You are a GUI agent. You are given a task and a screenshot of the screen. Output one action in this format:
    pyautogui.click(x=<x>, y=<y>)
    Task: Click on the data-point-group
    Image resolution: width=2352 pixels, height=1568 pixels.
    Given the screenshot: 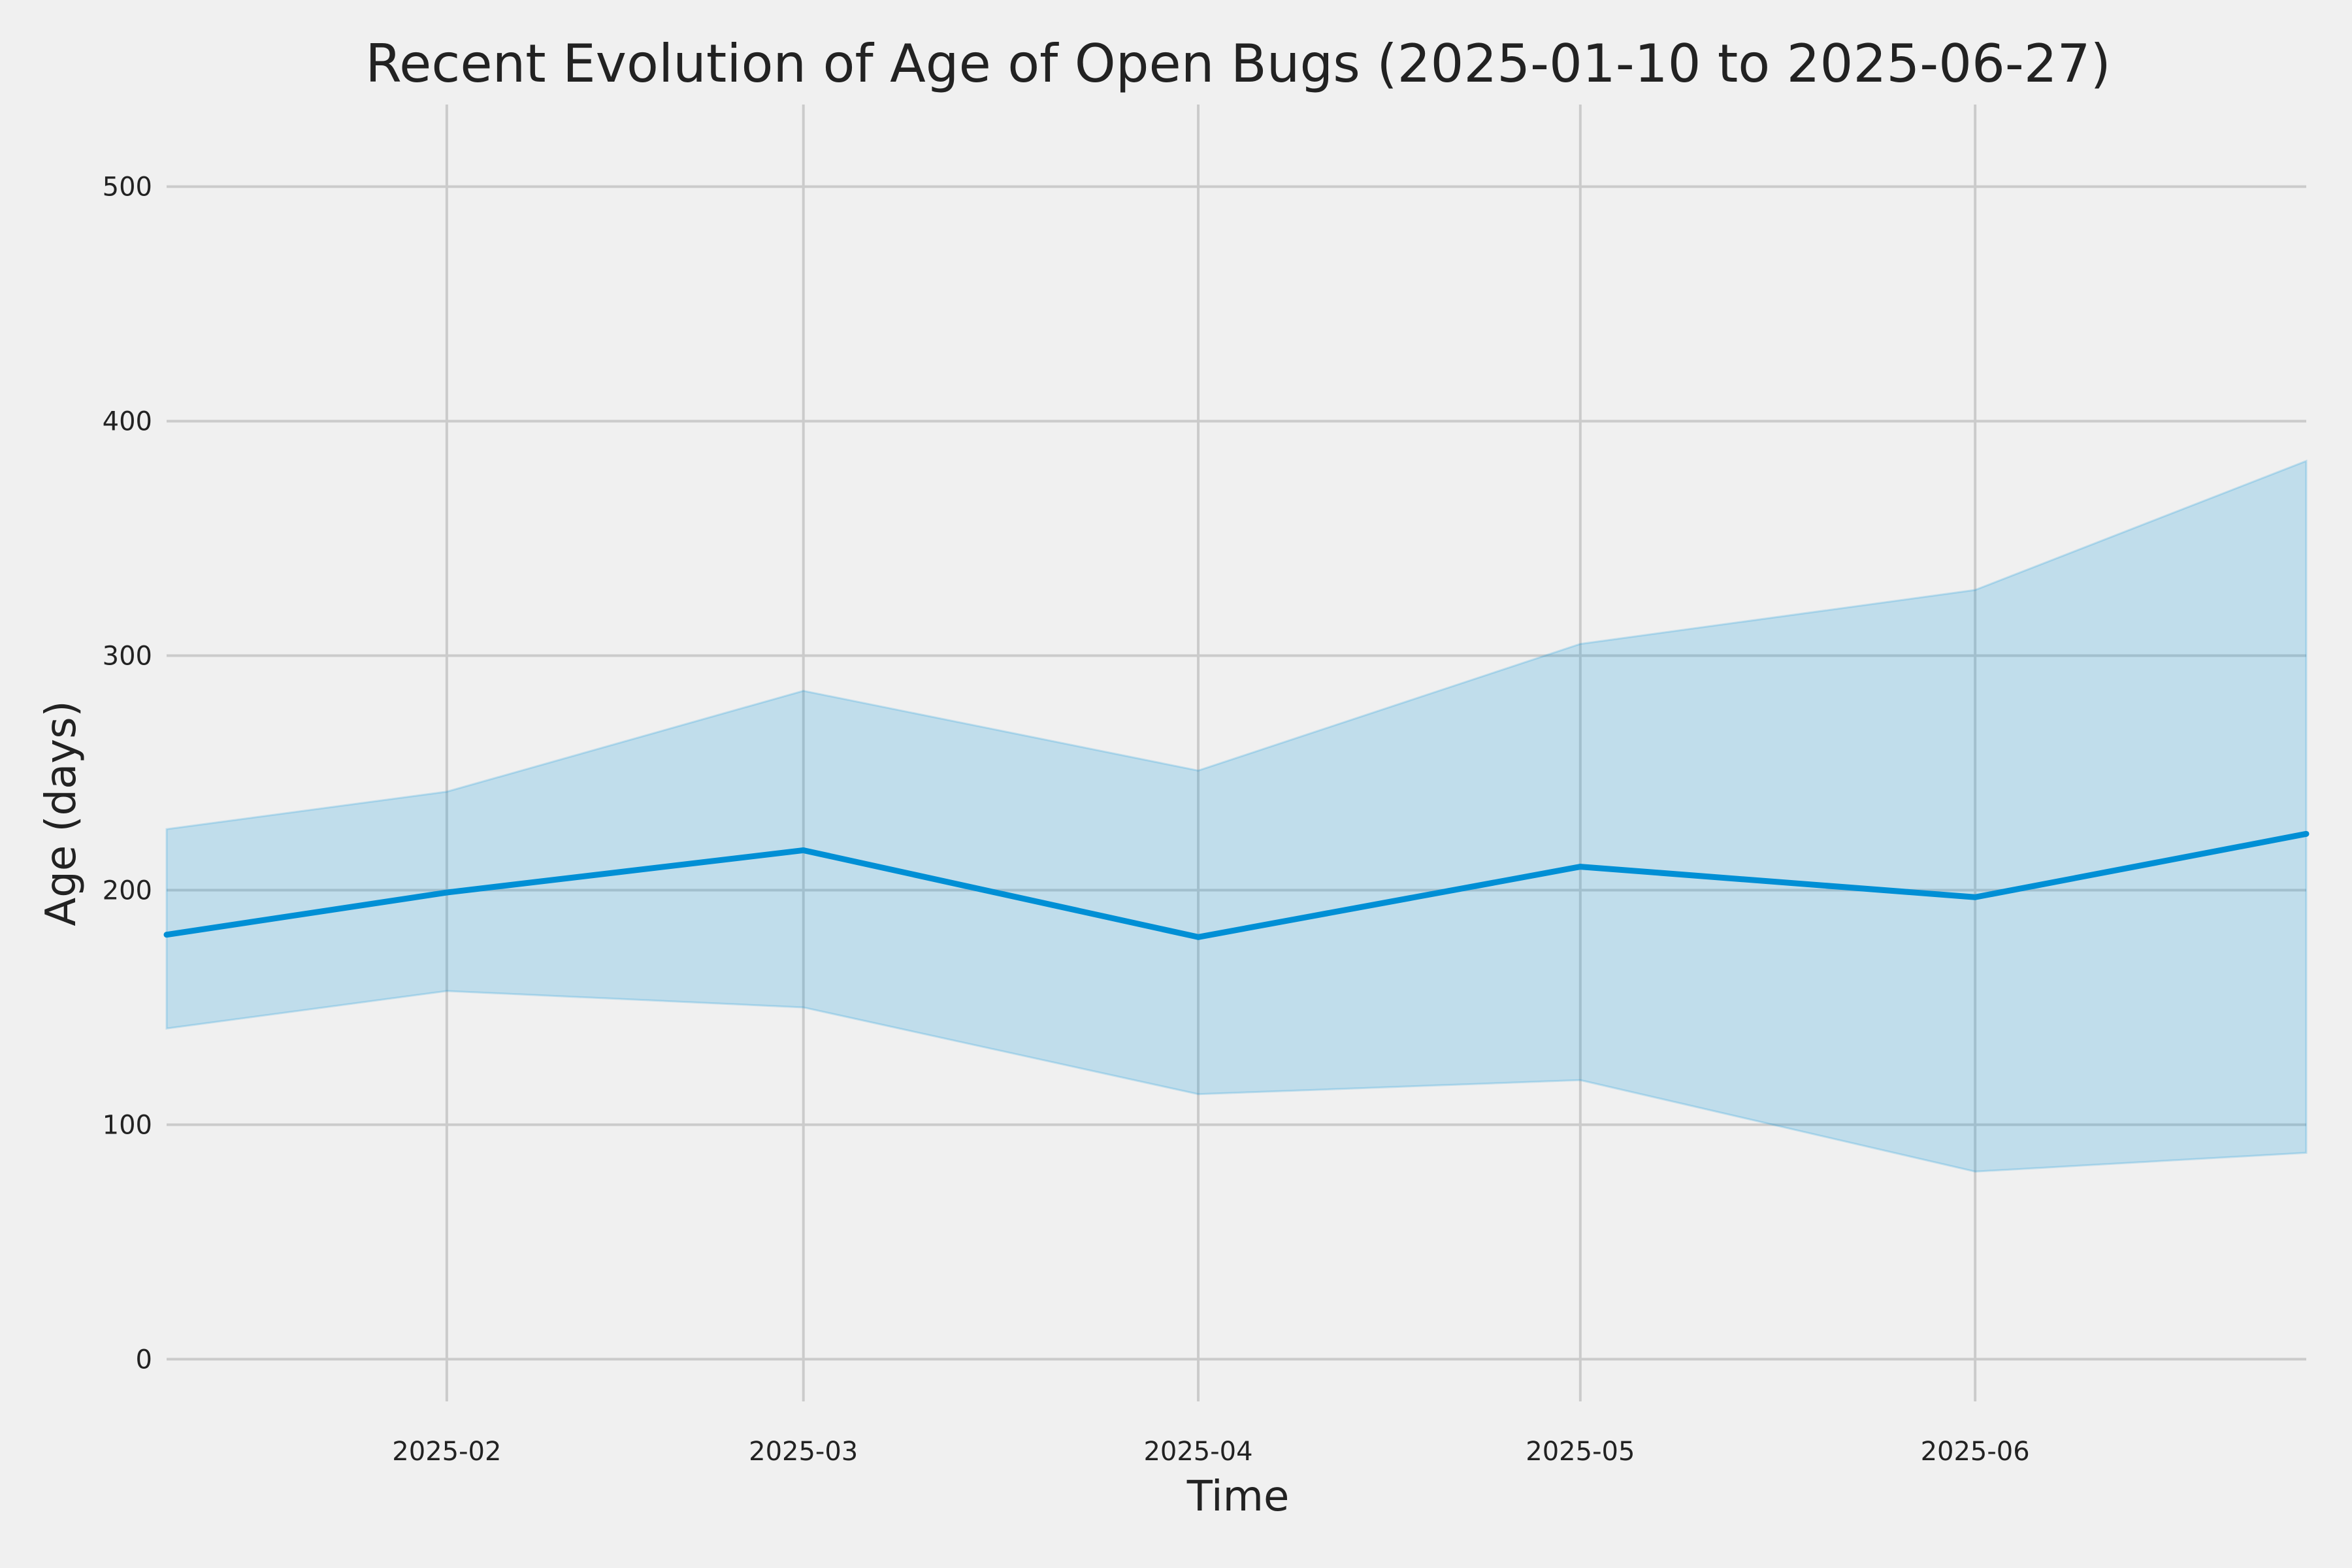 What is the action you would take?
    pyautogui.click(x=1236, y=885)
    